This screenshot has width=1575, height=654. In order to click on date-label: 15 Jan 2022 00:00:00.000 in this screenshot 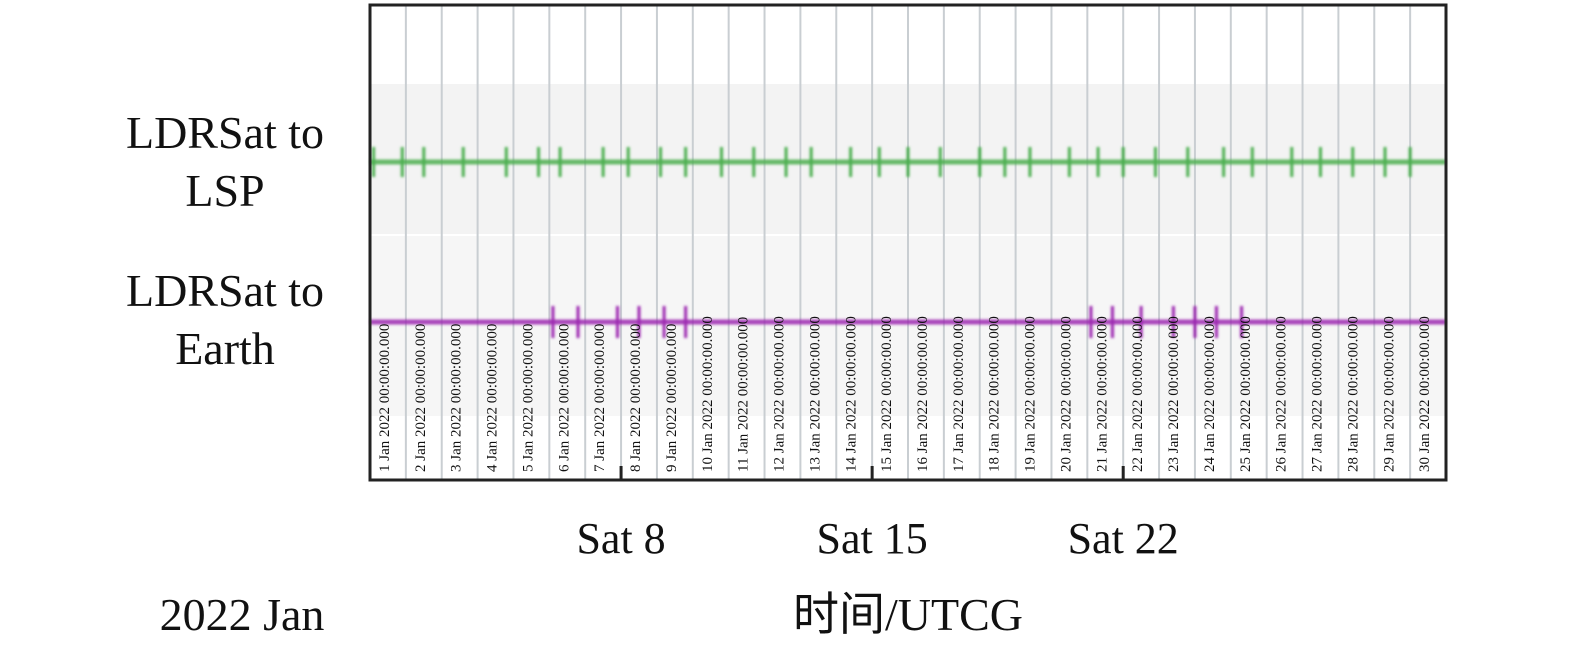, I will do `click(887, 394)`.